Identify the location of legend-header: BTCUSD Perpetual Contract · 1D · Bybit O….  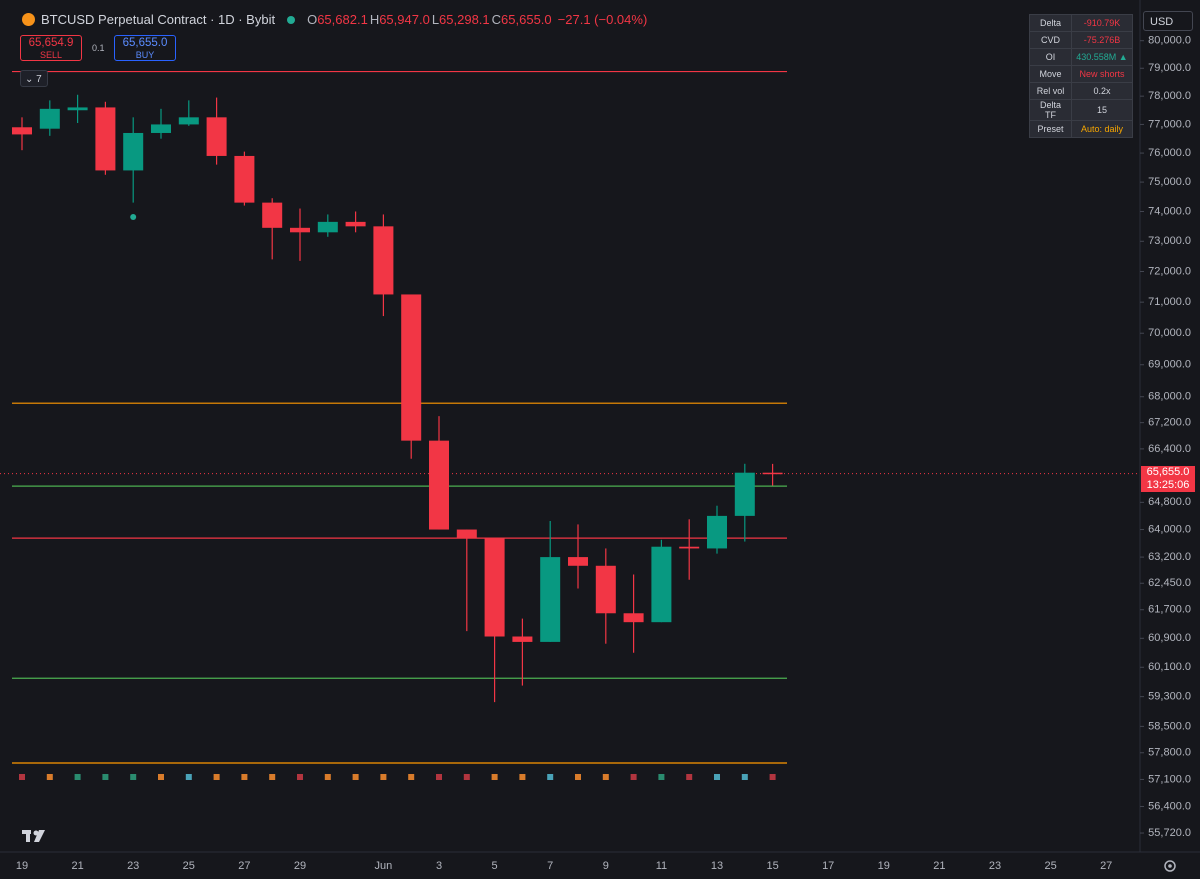
(335, 19).